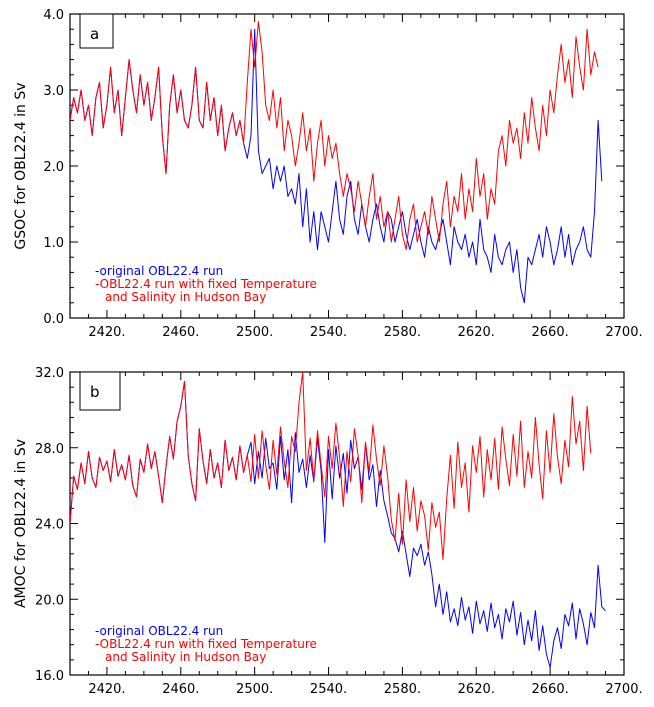 This screenshot has height=707, width=654. I want to click on panel-label-box, so click(100, 391).